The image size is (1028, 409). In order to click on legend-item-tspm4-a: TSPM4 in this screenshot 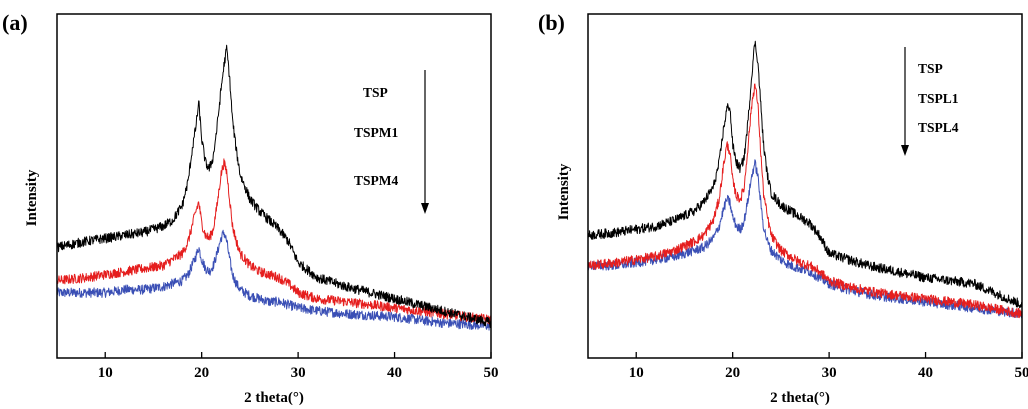, I will do `click(376, 180)`.